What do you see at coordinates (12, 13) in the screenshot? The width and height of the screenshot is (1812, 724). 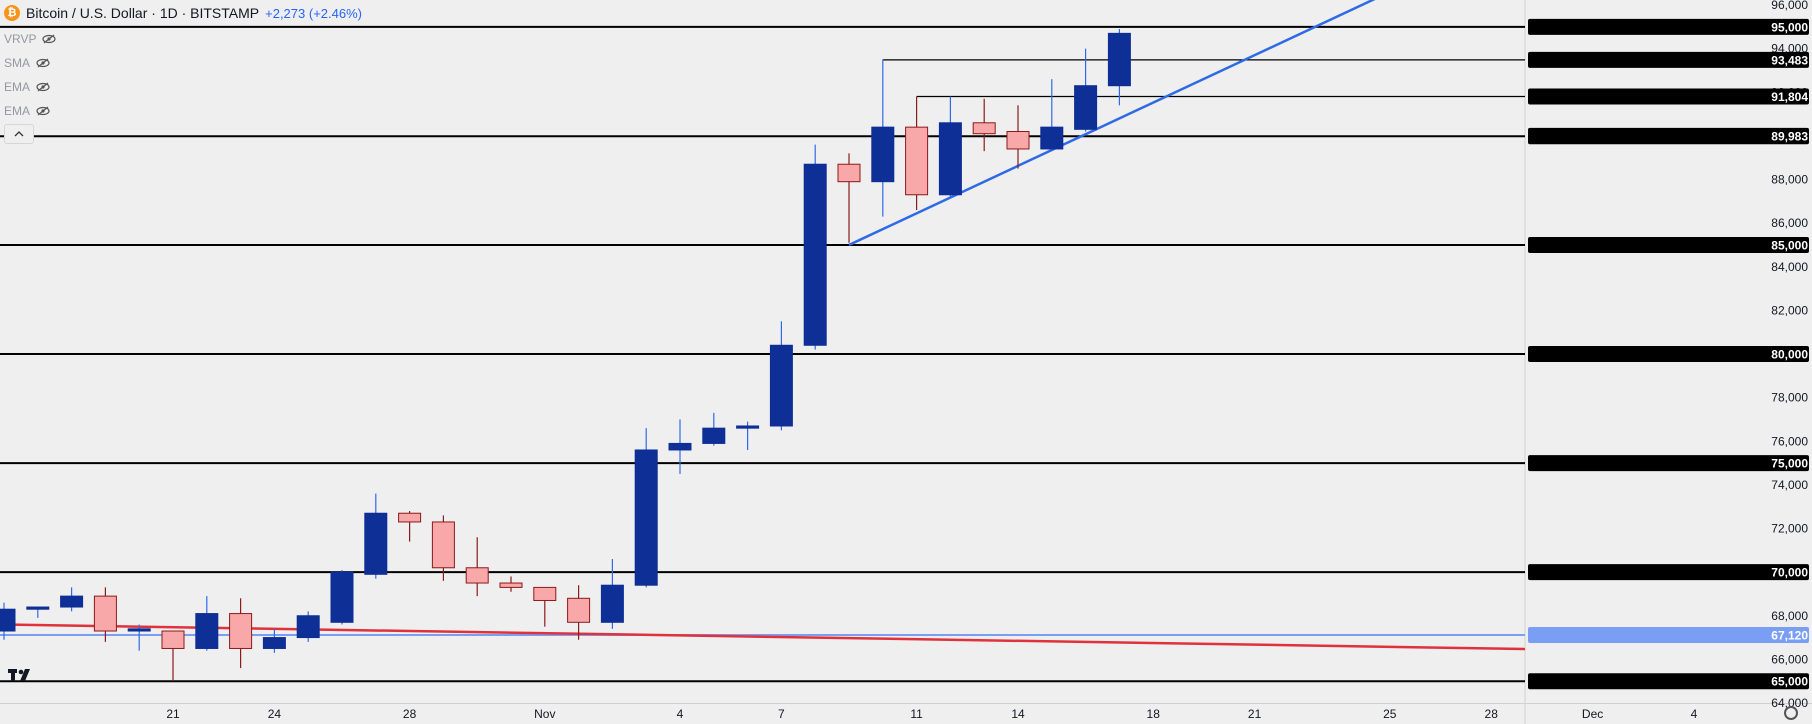 I see `bitcoin-icon: ₿` at bounding box center [12, 13].